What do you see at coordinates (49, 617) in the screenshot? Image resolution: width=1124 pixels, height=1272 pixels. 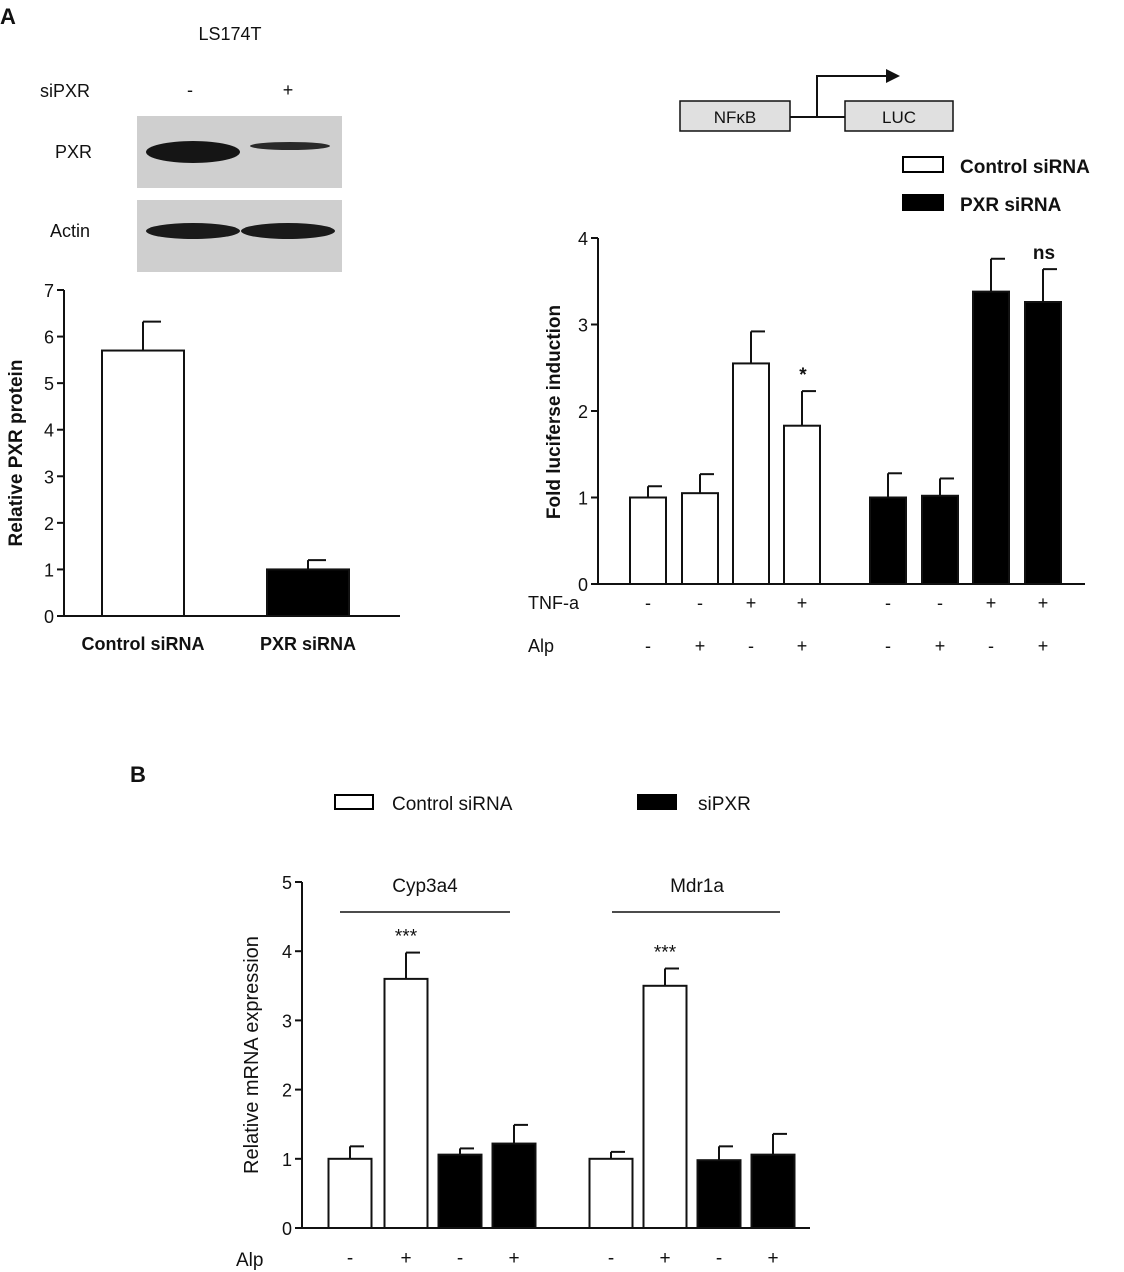 I see `c1-y-tick-label: 0` at bounding box center [49, 617].